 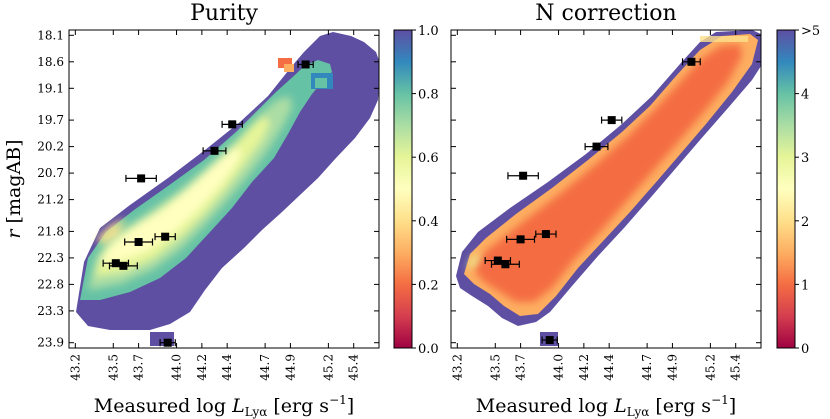 What do you see at coordinates (647, 367) in the screenshot?
I see `ncorrection-xtick-label: 44.7` at bounding box center [647, 367].